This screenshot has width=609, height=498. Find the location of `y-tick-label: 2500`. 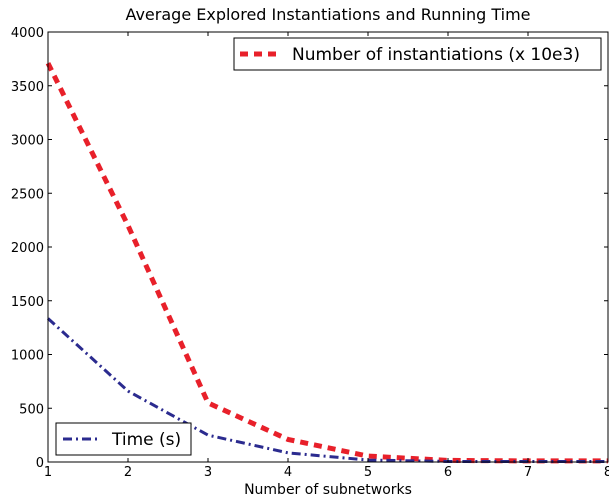

y-tick-label: 2500 is located at coordinates (27, 194).